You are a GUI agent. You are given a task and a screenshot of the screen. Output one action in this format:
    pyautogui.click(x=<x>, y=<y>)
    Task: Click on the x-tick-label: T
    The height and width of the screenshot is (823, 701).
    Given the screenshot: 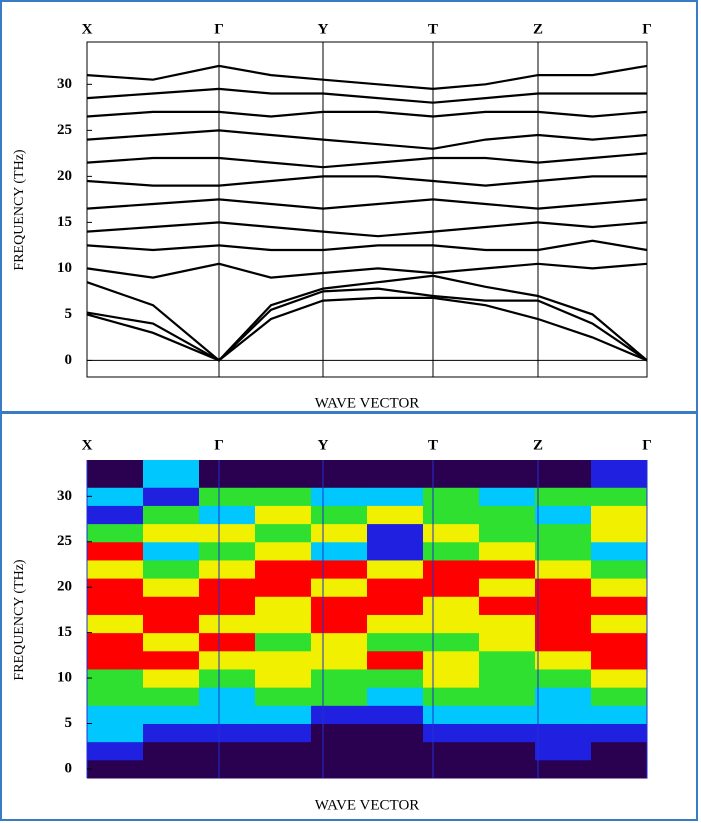 What is the action you would take?
    pyautogui.click(x=433, y=445)
    